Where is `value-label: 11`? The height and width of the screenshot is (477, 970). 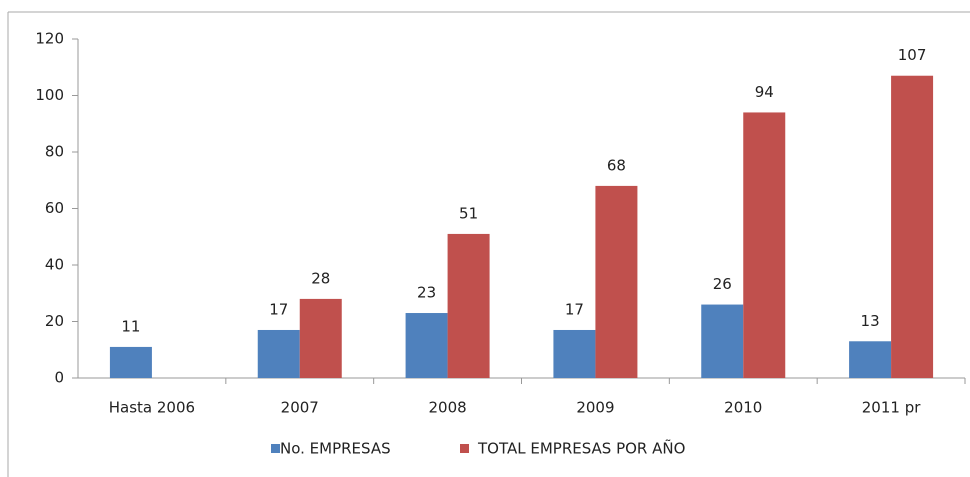 value-label: 11 is located at coordinates (130, 326).